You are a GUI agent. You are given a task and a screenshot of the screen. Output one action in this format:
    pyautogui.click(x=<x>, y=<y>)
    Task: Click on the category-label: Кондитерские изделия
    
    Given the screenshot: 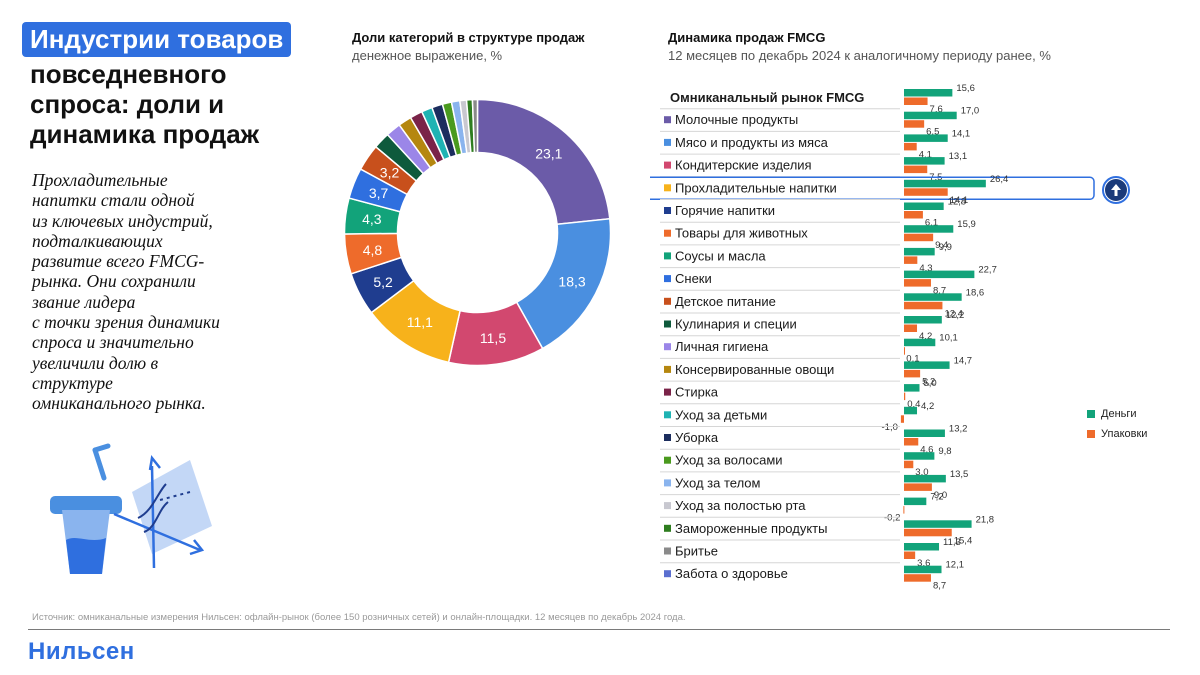 What is the action you would take?
    pyautogui.click(x=743, y=165)
    